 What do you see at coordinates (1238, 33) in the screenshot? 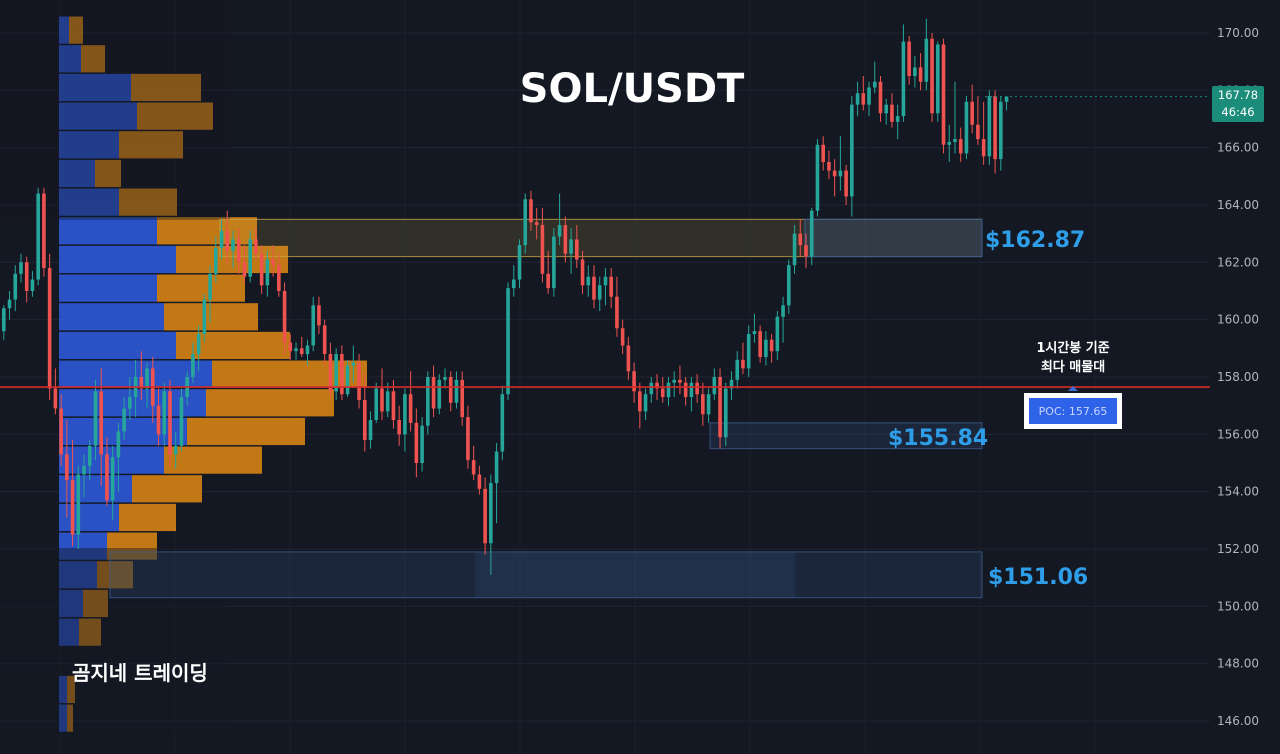
I see `y-tick-label: 170.00` at bounding box center [1238, 33].